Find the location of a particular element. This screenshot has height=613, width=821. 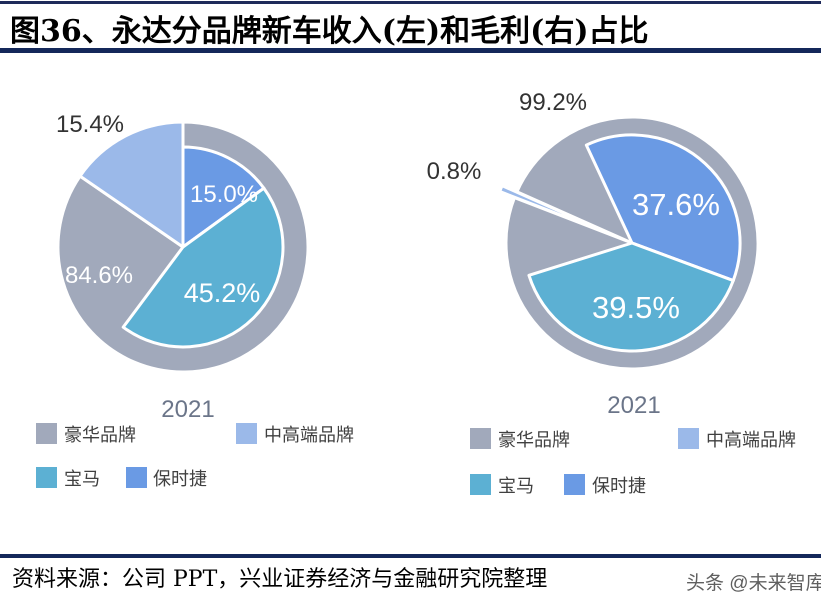

source-note: 资料来源：公司 PPT，兴业证券经济与金融研究院整理 is located at coordinates (280, 579).